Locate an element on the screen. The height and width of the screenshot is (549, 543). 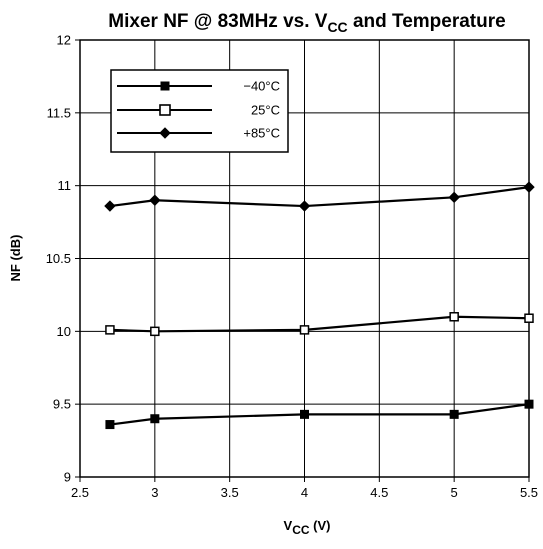
legend-label: 25°C is located at coordinates (265, 110).